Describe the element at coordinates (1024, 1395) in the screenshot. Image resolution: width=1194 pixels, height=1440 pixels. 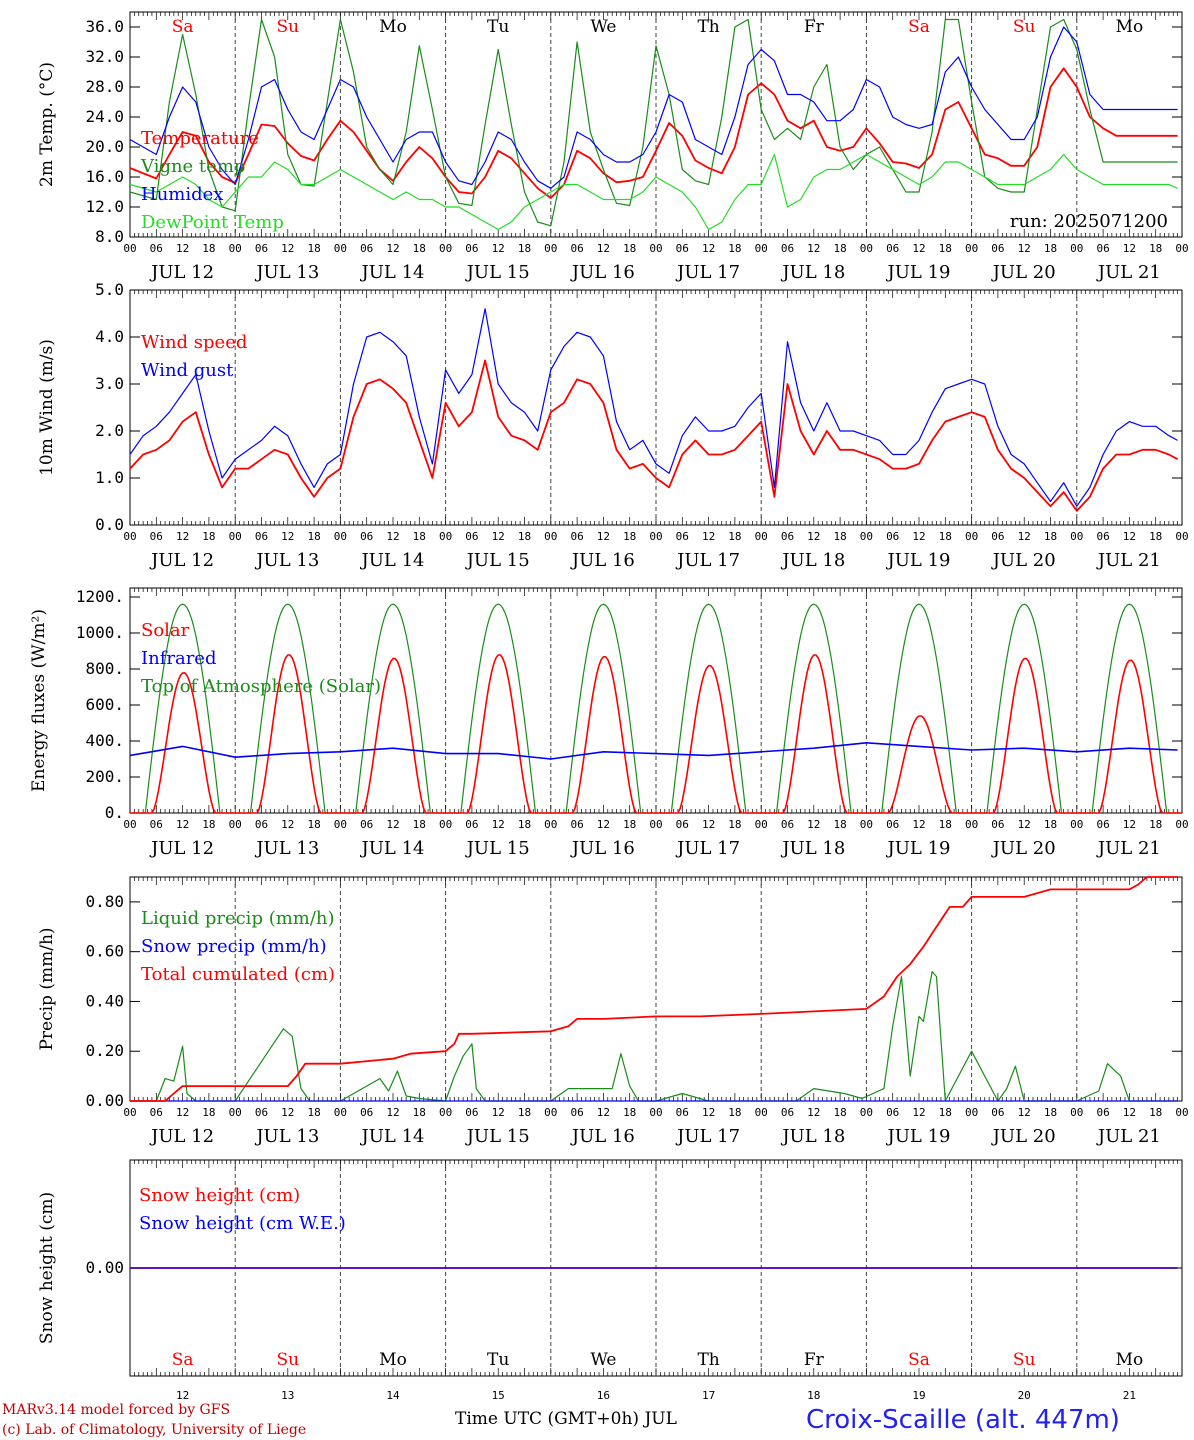
I see `day-number-label: 20` at that location.